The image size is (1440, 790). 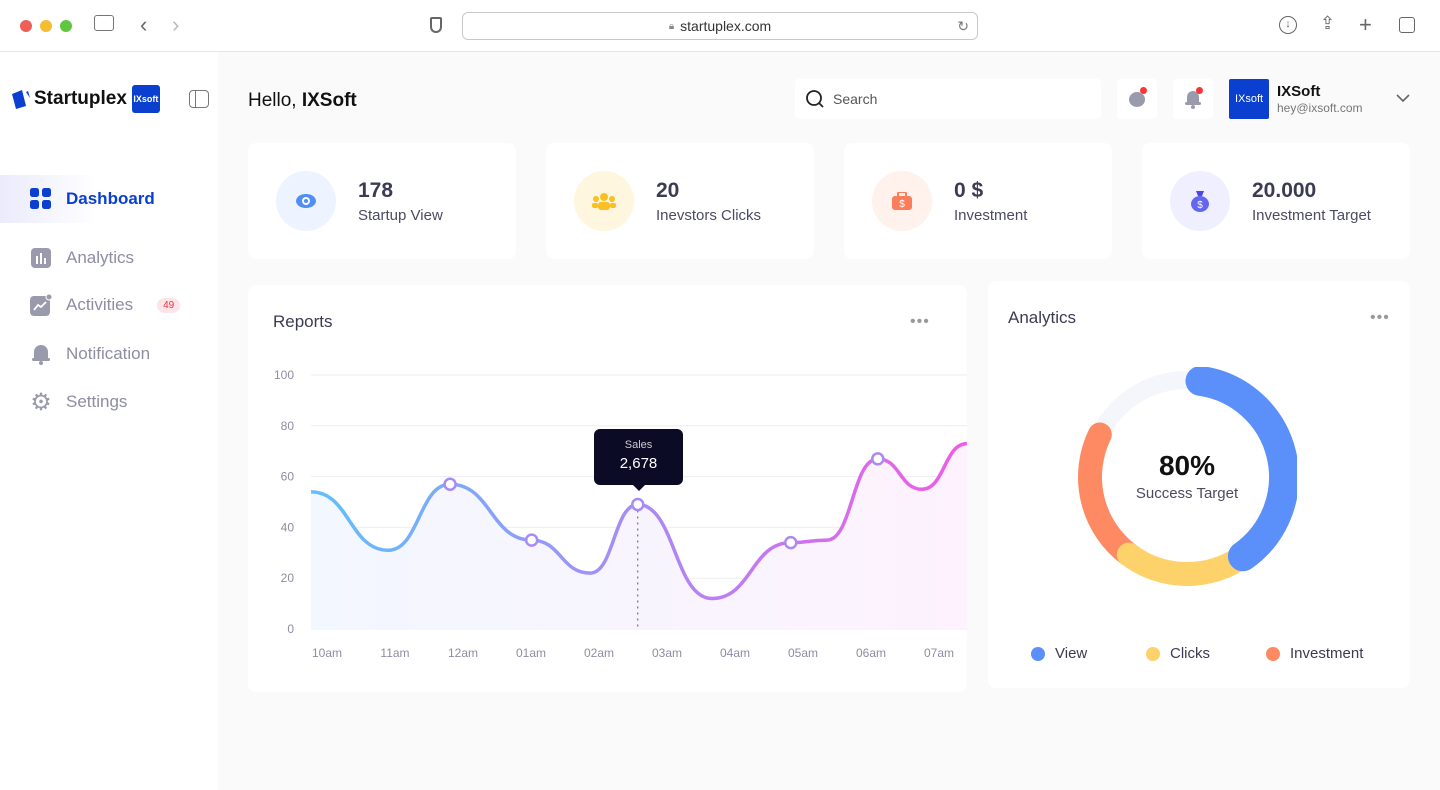 I want to click on stat-card-investor-clicks: 20 Inevstors Clicks, so click(x=680, y=201).